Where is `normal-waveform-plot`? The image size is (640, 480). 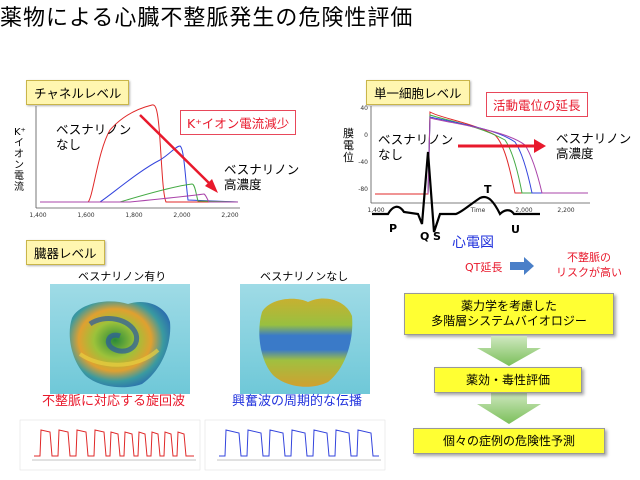
normal-waveform-plot is located at coordinates (295, 445).